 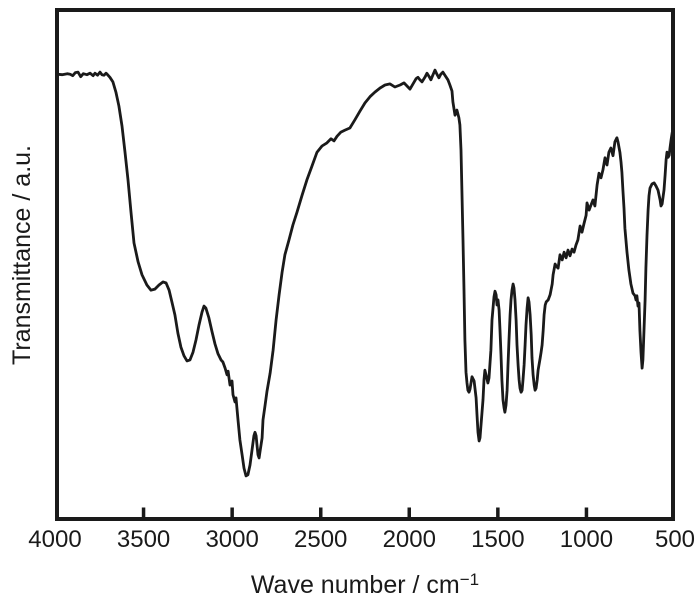 I want to click on y-axis-label: Transmittance / a.u., so click(x=22, y=255).